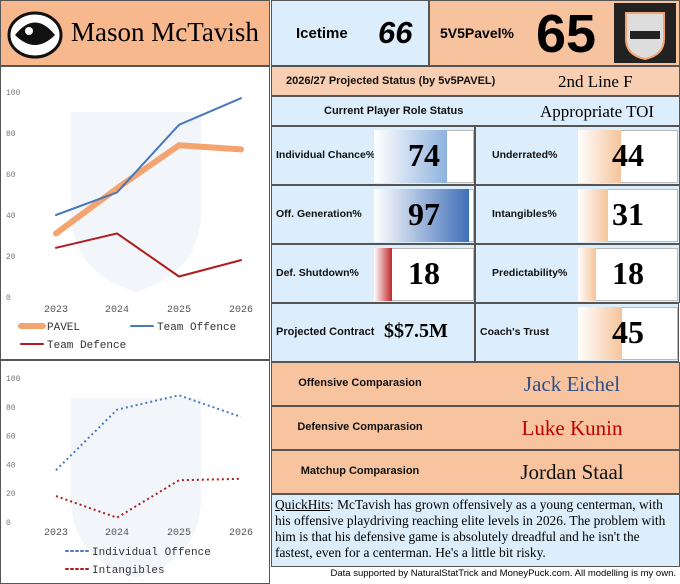 Image resolution: width=680 pixels, height=584 pixels. Describe the element at coordinates (391, 81) in the screenshot. I see `status-label: 2026/27 Projected Status (by 5v5PAVEL)` at that location.